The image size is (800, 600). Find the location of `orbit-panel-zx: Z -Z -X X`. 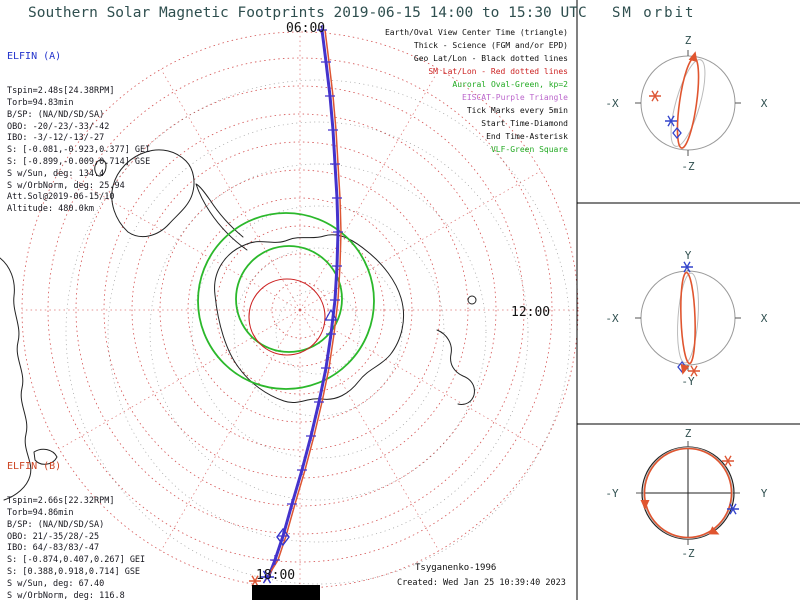

orbit-panel-zx: Z -Z -X X is located at coordinates (686, 103).